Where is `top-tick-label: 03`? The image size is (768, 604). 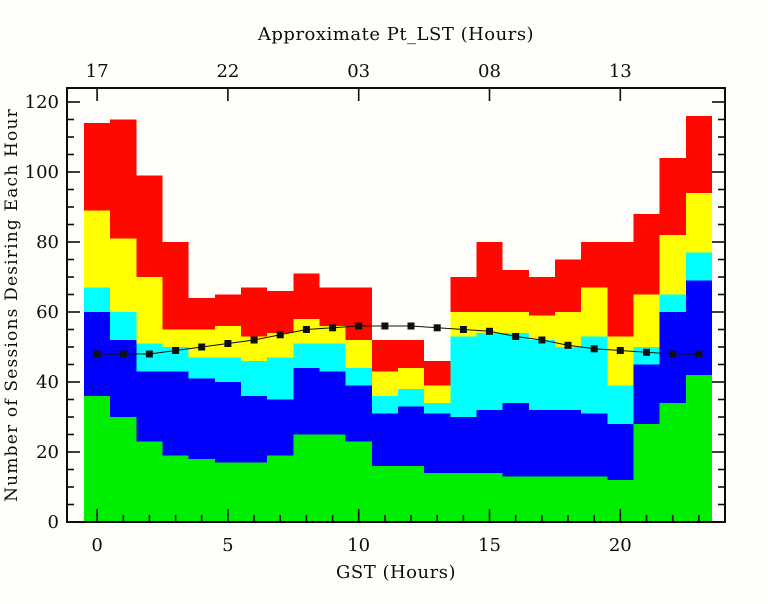
top-tick-label: 03 is located at coordinates (358, 71).